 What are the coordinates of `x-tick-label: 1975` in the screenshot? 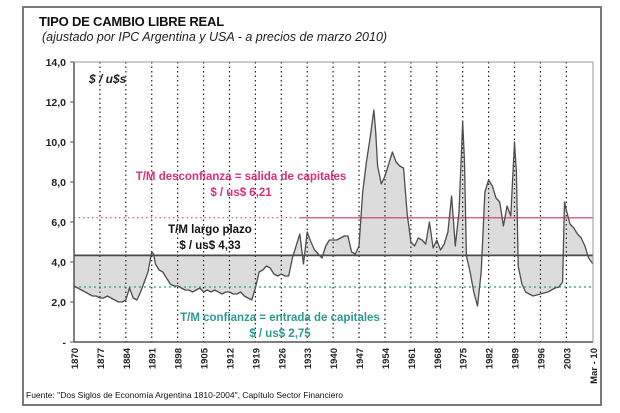 It's located at (464, 358).